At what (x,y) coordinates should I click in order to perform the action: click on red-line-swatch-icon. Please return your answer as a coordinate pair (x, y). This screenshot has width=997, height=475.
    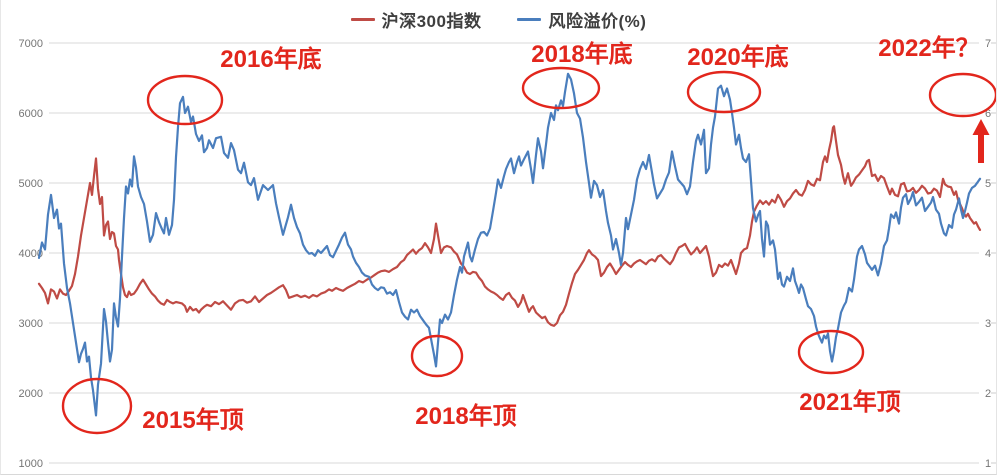
    Looking at the image, I should click on (362, 19).